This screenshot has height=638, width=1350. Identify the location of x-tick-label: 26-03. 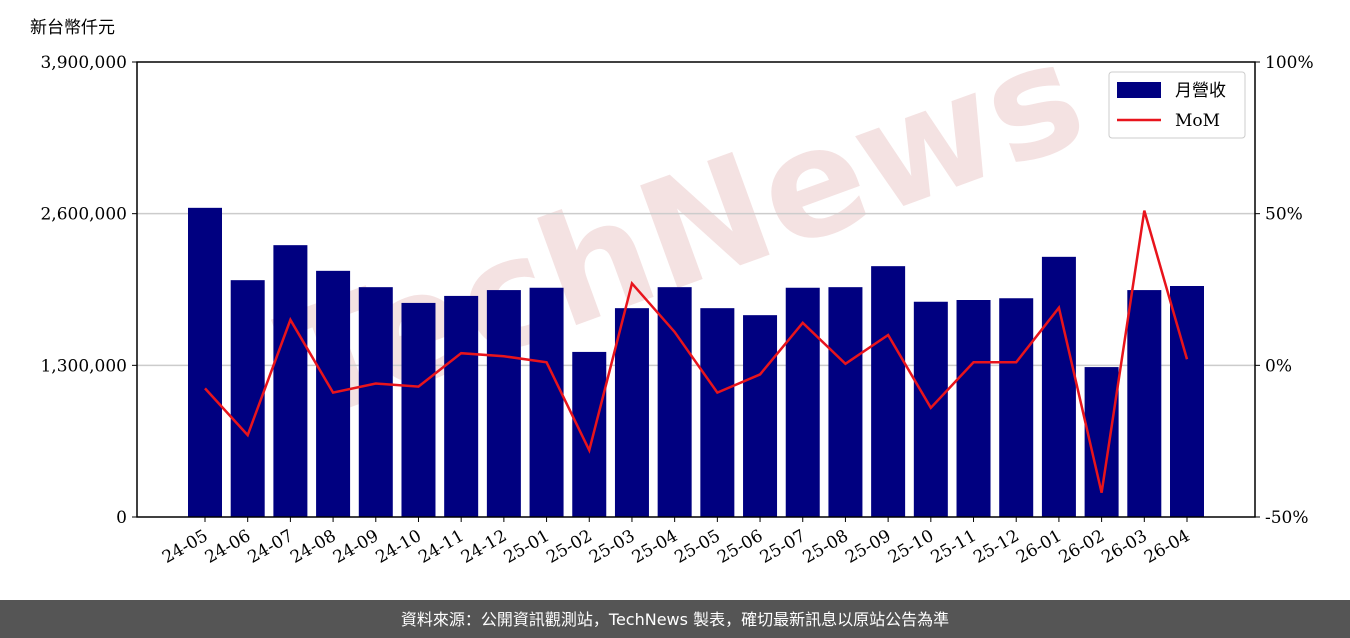
(1124, 547).